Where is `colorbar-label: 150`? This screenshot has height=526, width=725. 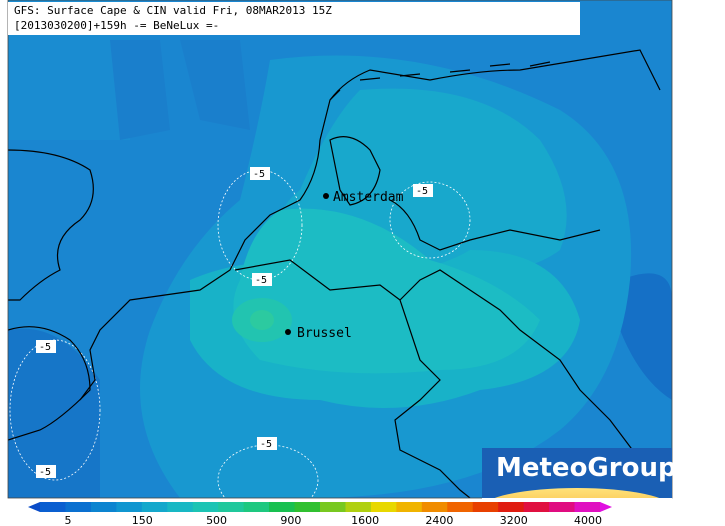 colorbar-label: 150 is located at coordinates (142, 520).